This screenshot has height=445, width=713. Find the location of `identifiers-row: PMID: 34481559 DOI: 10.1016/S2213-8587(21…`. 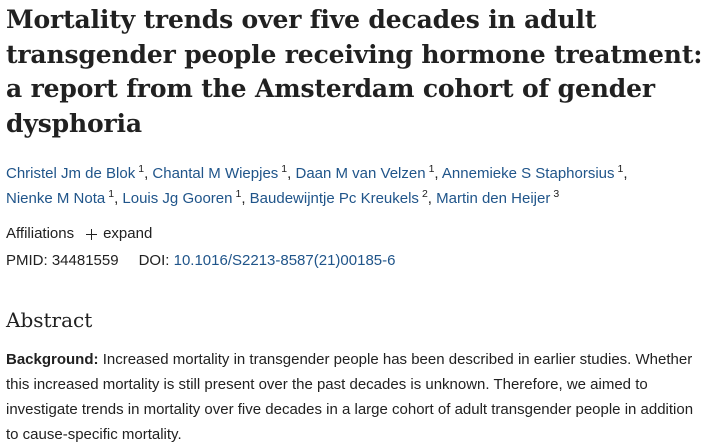

identifiers-row: PMID: 34481559 DOI: 10.1016/S2213-8587(21… is located at coordinates (356, 261).